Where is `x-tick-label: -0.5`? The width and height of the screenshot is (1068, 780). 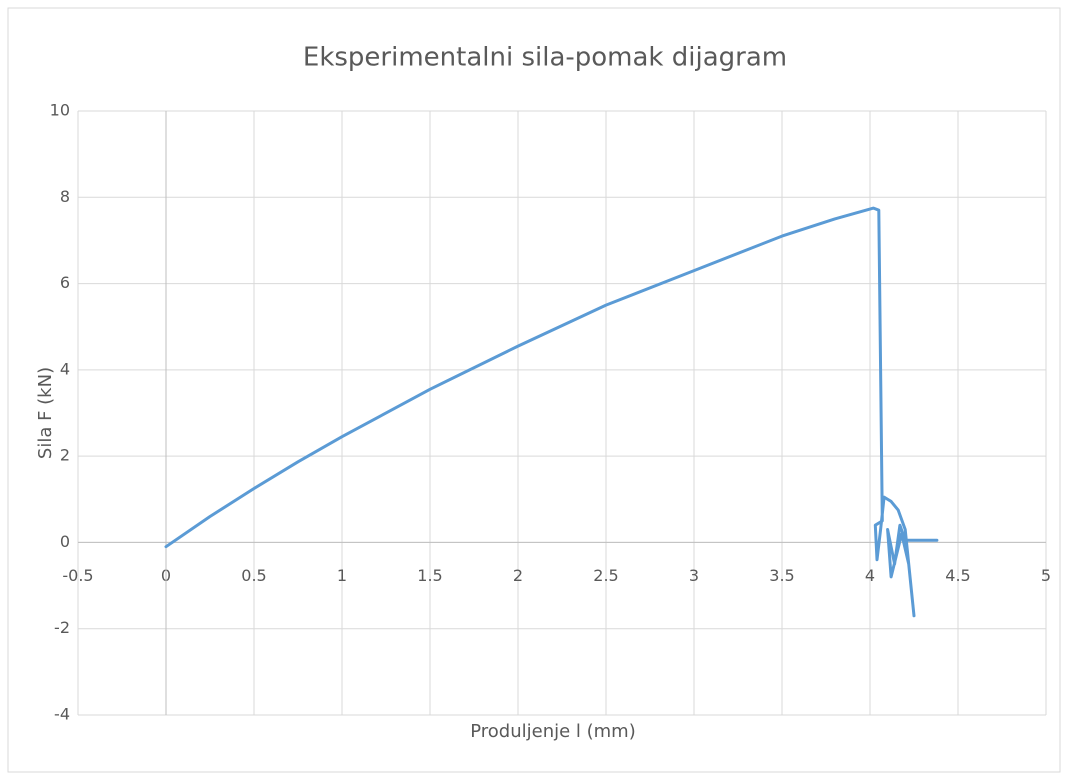 x-tick-label: -0.5 is located at coordinates (77, 575).